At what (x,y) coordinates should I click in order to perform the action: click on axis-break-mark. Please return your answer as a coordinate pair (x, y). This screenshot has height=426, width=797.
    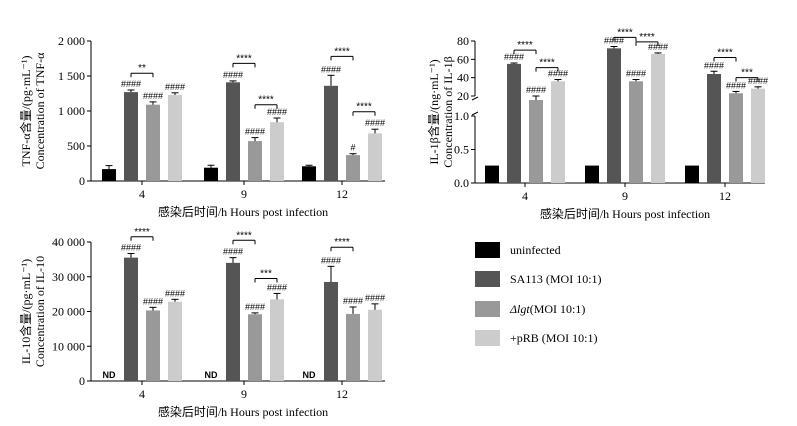
    Looking at the image, I should click on (475, 113).